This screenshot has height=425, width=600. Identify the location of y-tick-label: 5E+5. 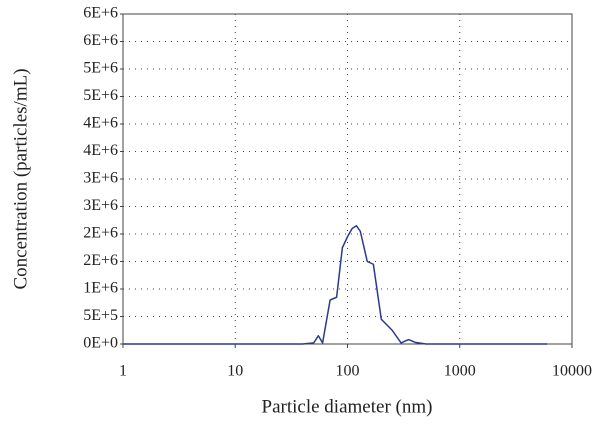
(100, 315).